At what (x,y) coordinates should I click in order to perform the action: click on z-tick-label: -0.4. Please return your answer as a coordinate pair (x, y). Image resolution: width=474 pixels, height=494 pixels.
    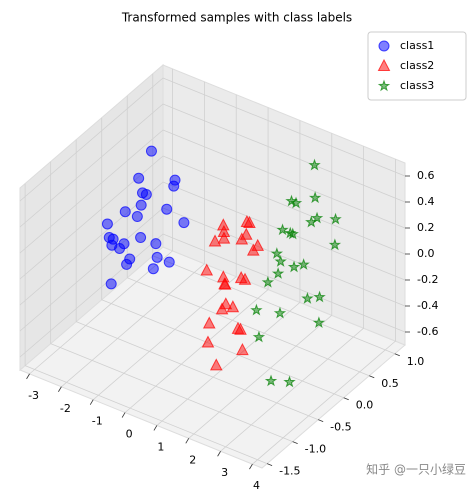
    Looking at the image, I should click on (427, 305).